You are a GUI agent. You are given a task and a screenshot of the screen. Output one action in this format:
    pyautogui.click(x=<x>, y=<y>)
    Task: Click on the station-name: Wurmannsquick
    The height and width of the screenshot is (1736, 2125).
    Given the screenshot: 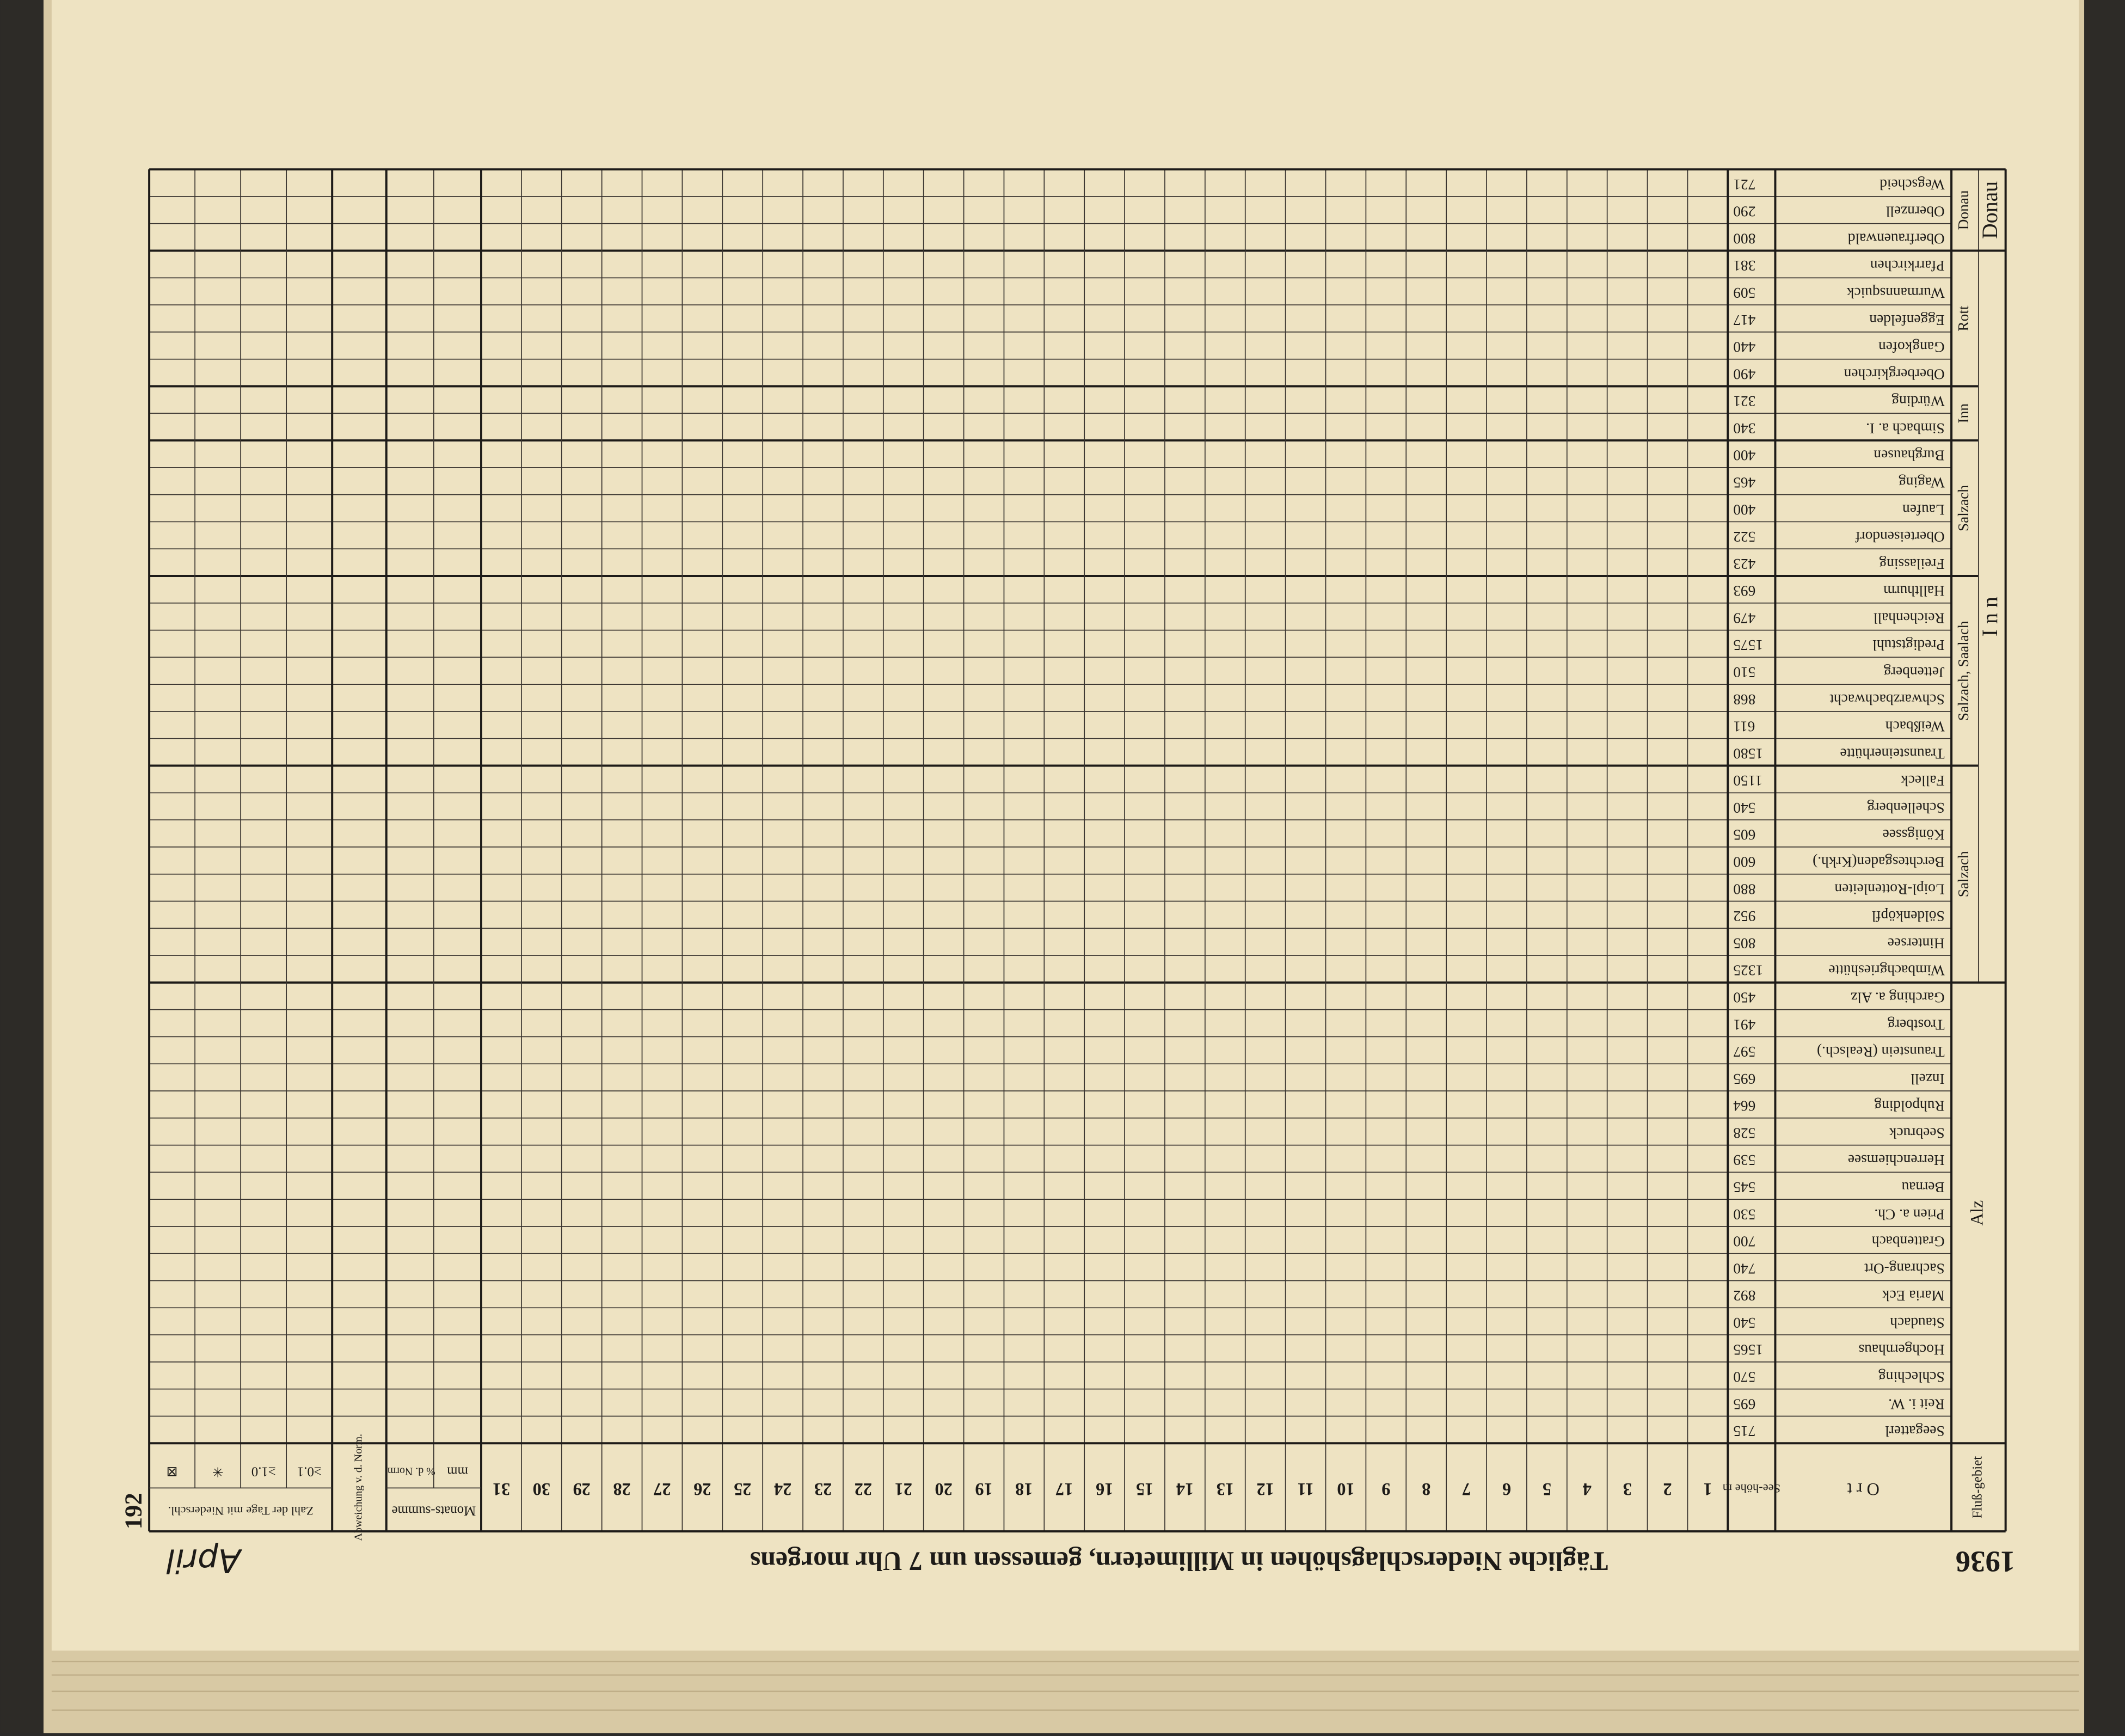 What is the action you would take?
    pyautogui.click(x=1895, y=293)
    